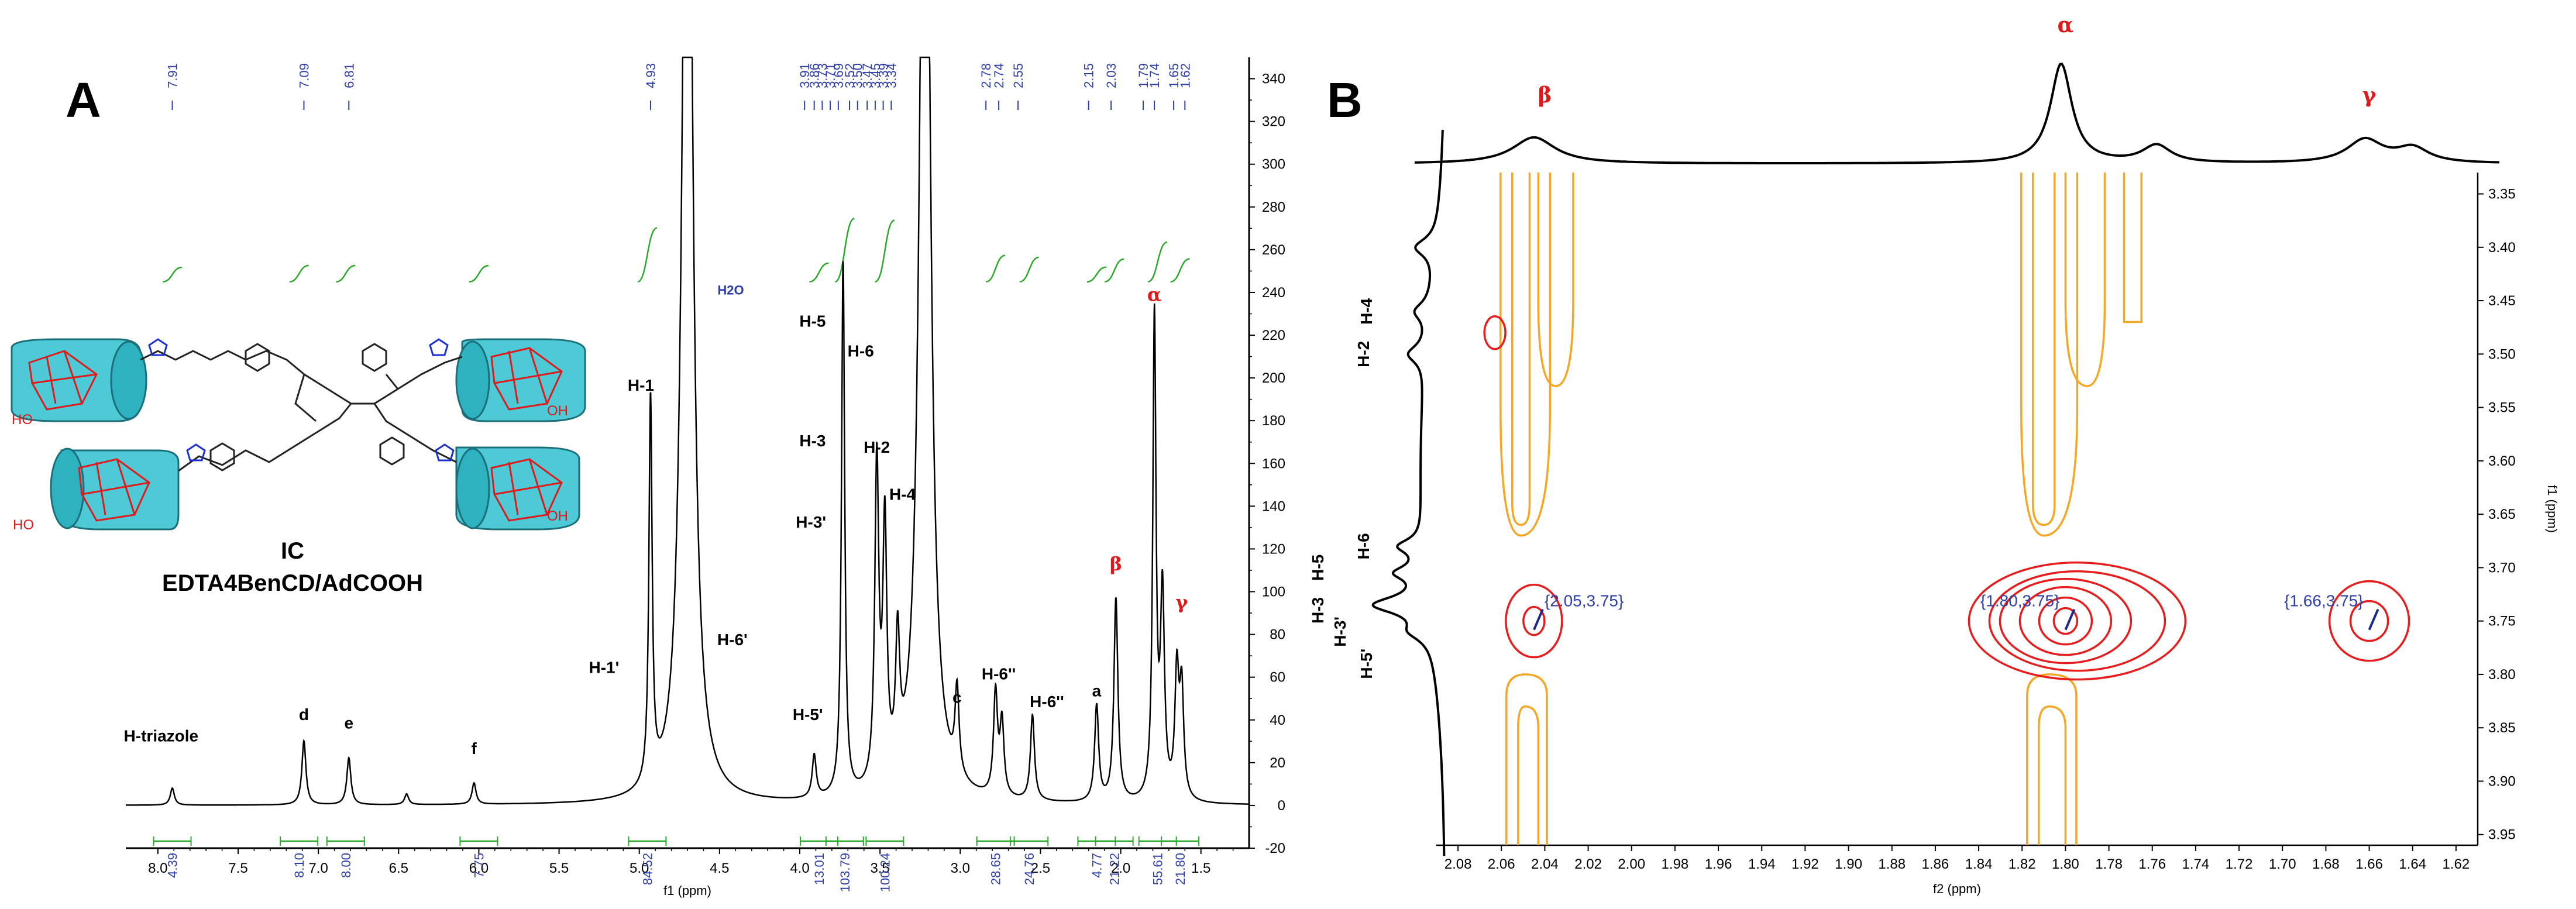 The width and height of the screenshot is (2576, 909). I want to click on y-tick-label: -20, so click(1275, 849).